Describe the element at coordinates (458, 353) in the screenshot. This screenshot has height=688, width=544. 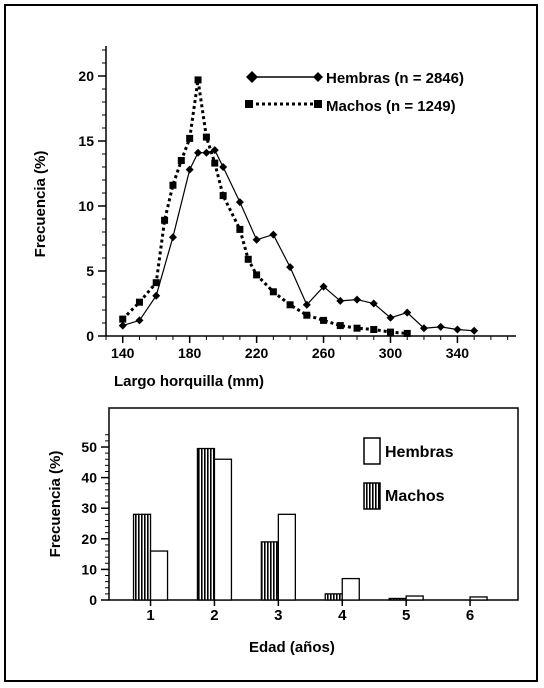
I see `chart1-x-tick-label: 340` at that location.